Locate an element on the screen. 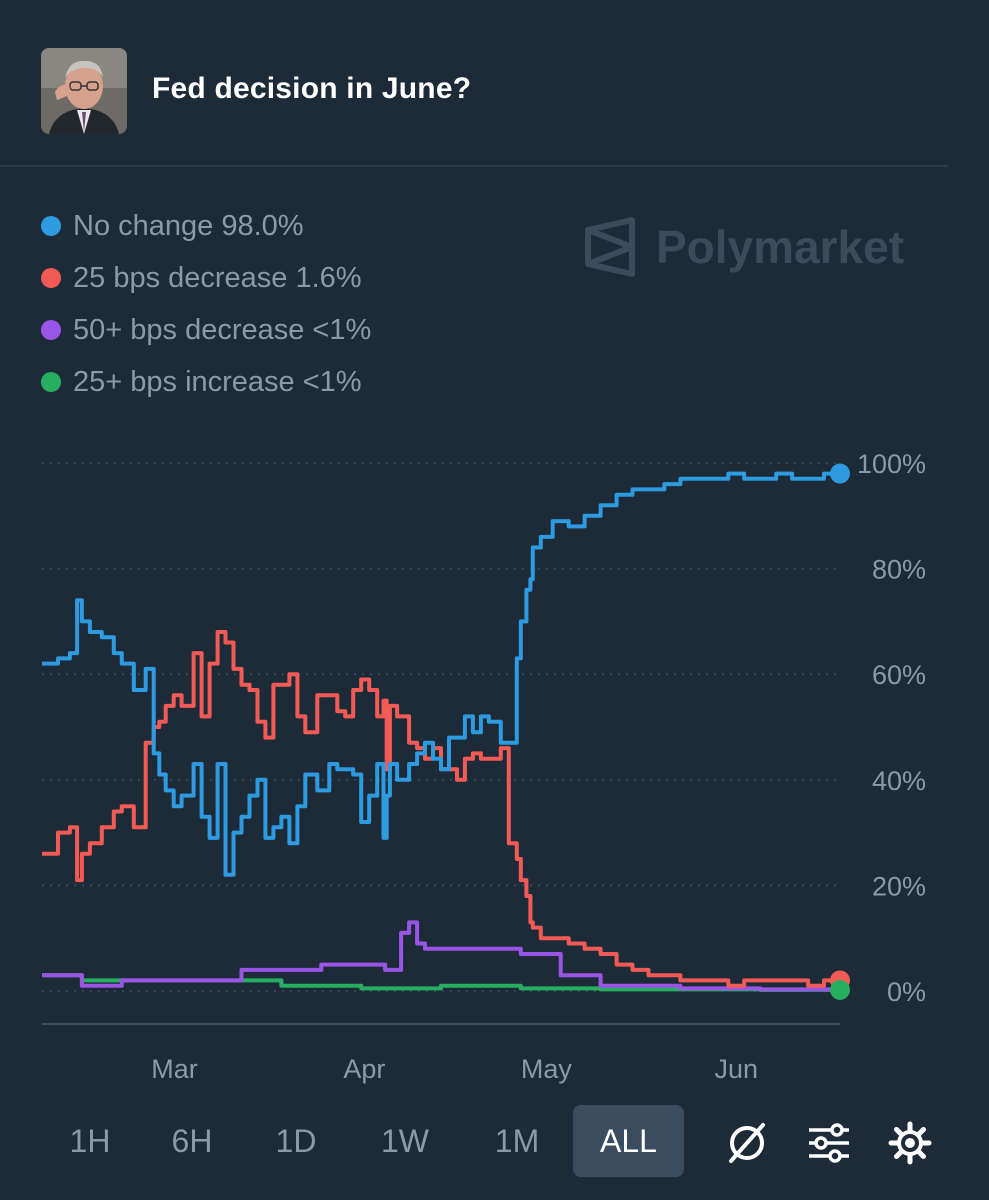 This screenshot has height=1200, width=989. range-button-1m: 1M is located at coordinates (517, 1141).